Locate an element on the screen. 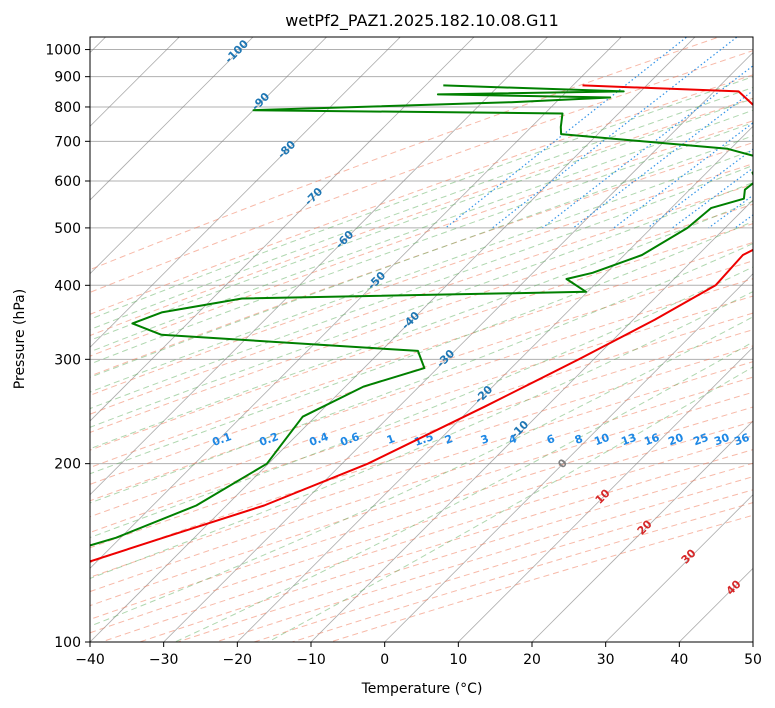 The image size is (775, 708). x-tick-label: −10 is located at coordinates (311, 660).